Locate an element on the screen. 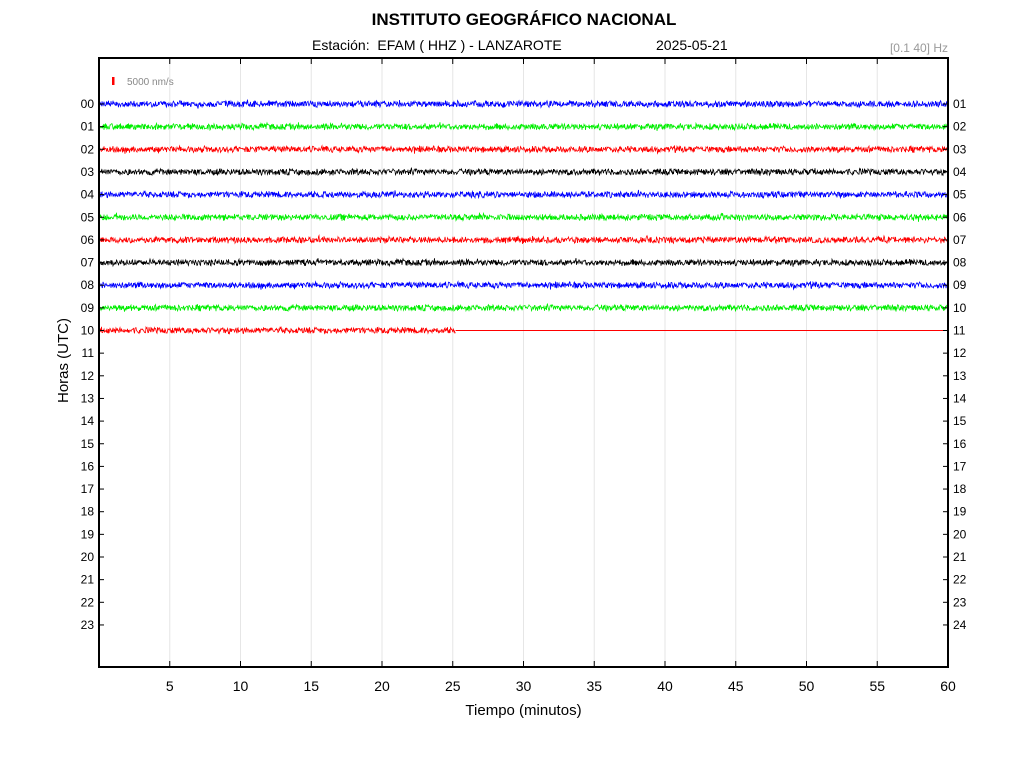  y-tick-label-right: 12 is located at coordinates (960, 353).